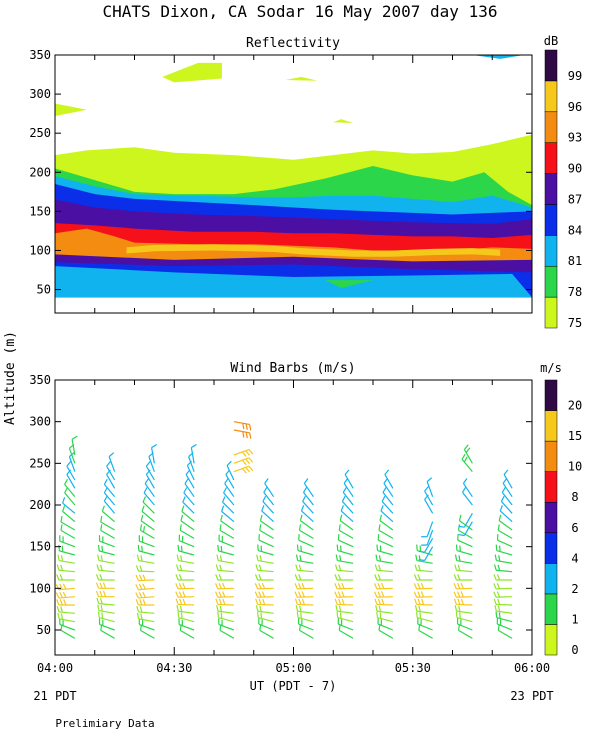  I want to click on wind-barb-15min-230m, so click(111, 471).